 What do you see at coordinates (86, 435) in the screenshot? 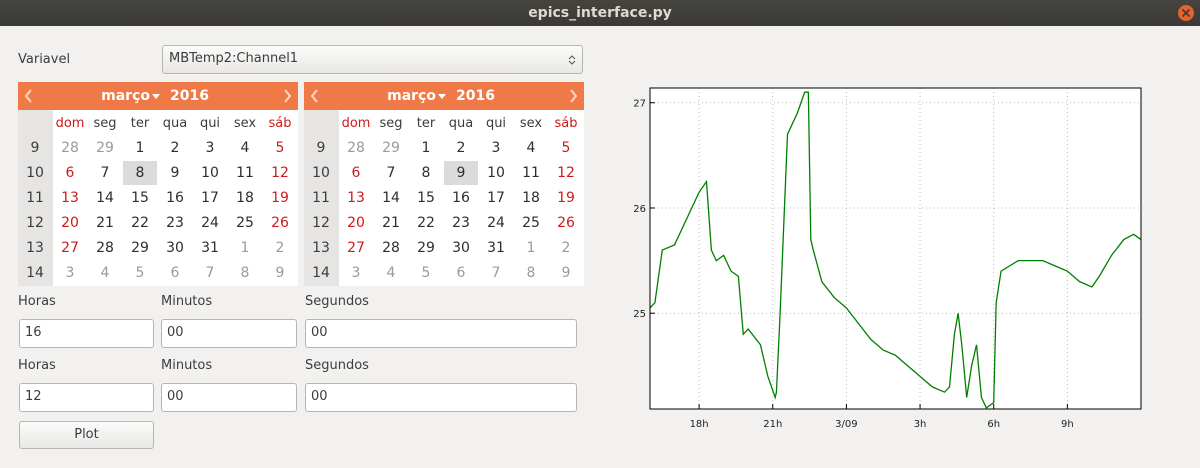
I see `plot-button: Plot` at bounding box center [86, 435].